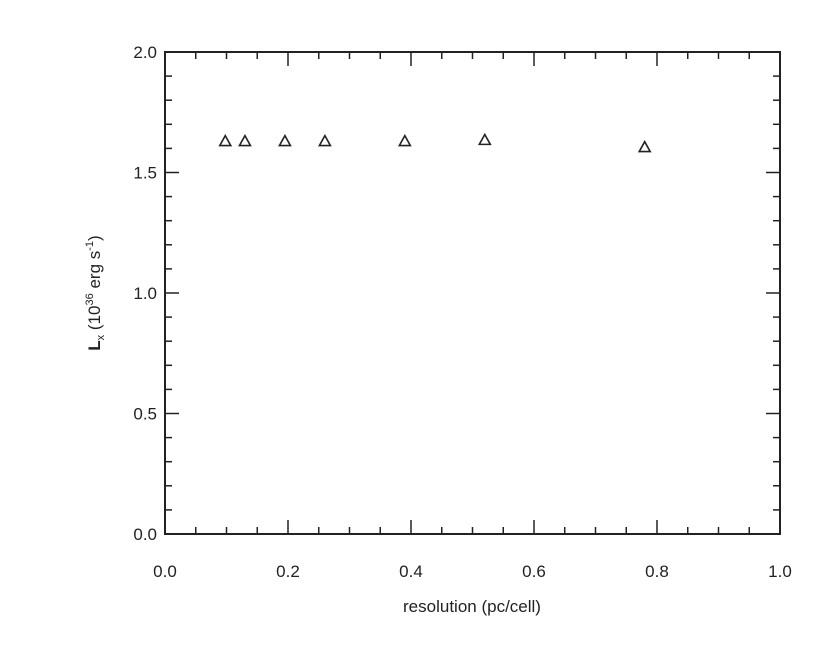 Image resolution: width=830 pixels, height=645 pixels. What do you see at coordinates (780, 571) in the screenshot?
I see `x-tick-label: 1.0` at bounding box center [780, 571].